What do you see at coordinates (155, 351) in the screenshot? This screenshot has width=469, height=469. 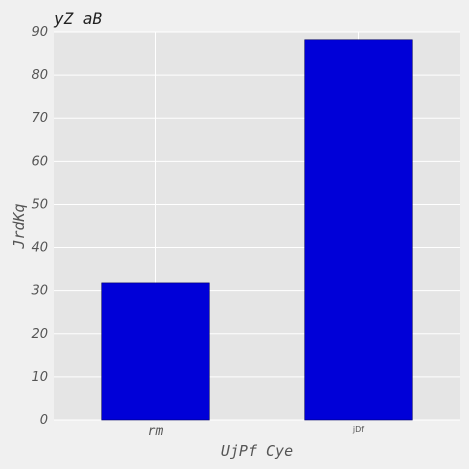 I see `bar-rm` at bounding box center [155, 351].